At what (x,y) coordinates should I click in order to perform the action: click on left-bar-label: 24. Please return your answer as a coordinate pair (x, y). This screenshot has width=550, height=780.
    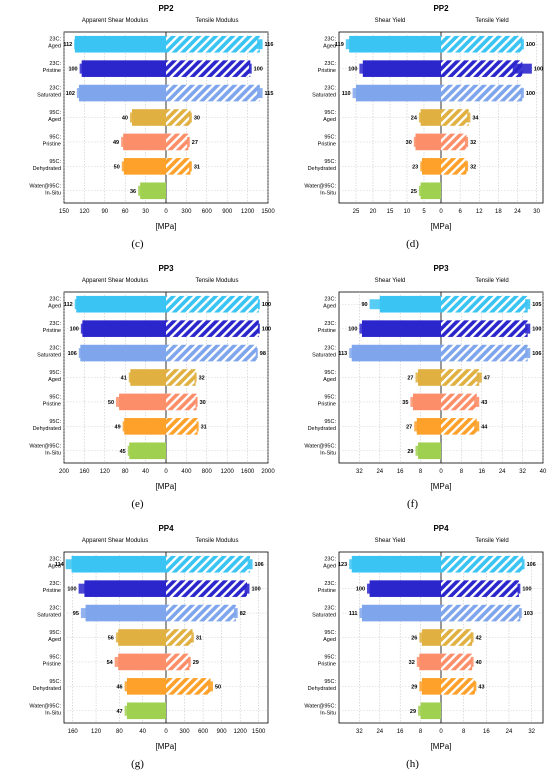
    Looking at the image, I should click on (414, 119).